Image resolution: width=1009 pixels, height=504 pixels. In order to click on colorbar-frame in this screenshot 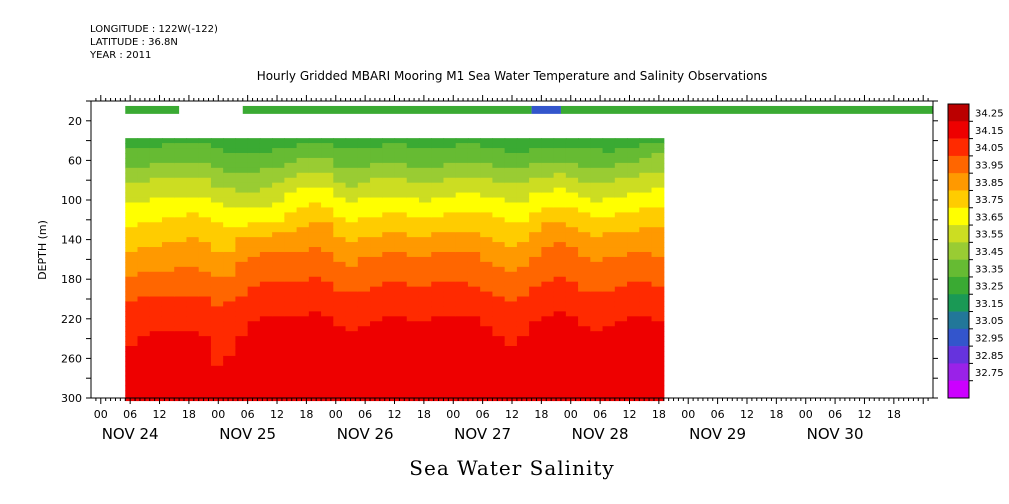, I will do `click(958, 251)`.